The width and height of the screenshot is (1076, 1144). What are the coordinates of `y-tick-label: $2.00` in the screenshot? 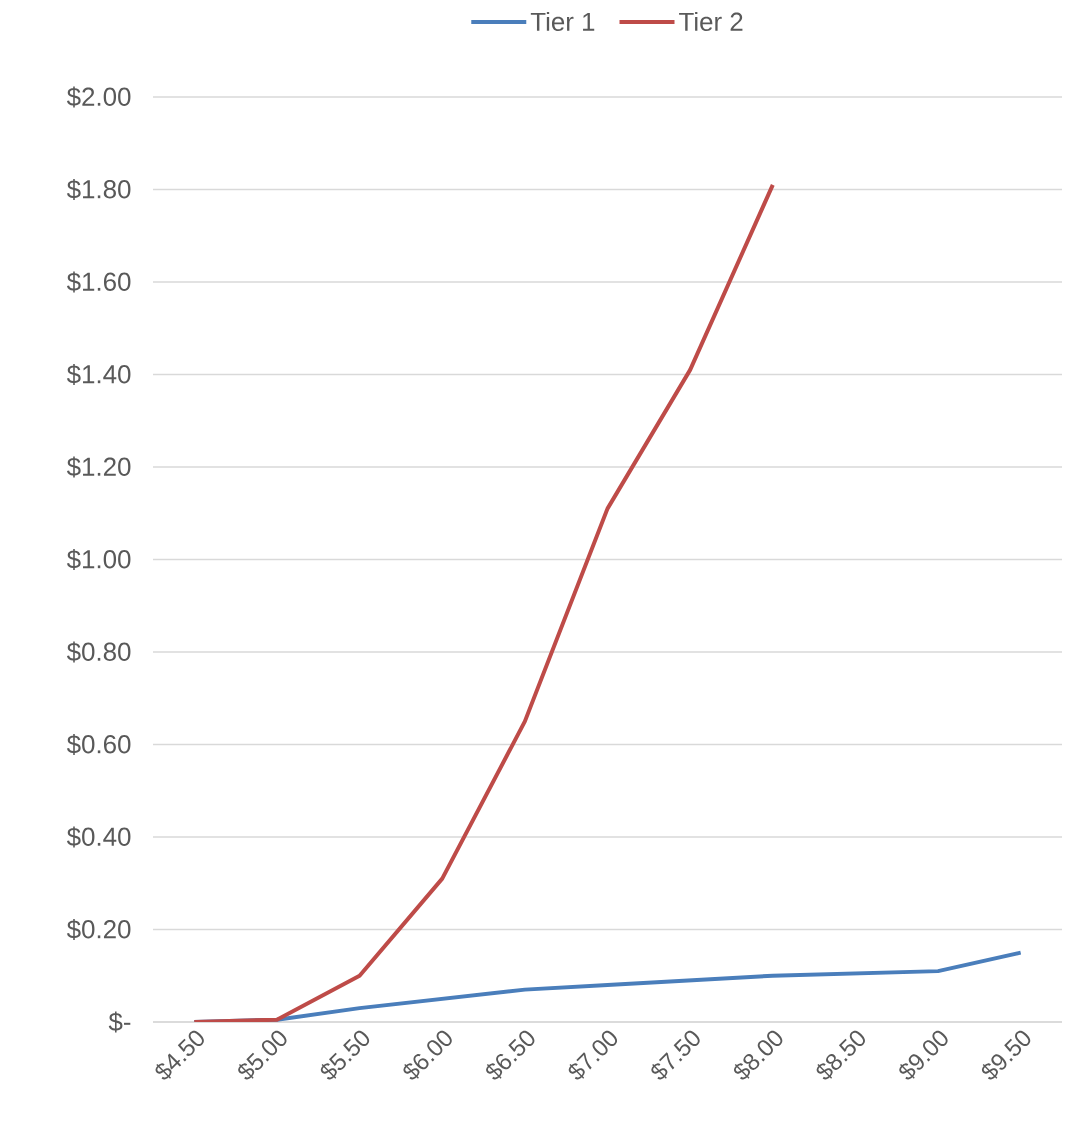 It's located at (98, 97).